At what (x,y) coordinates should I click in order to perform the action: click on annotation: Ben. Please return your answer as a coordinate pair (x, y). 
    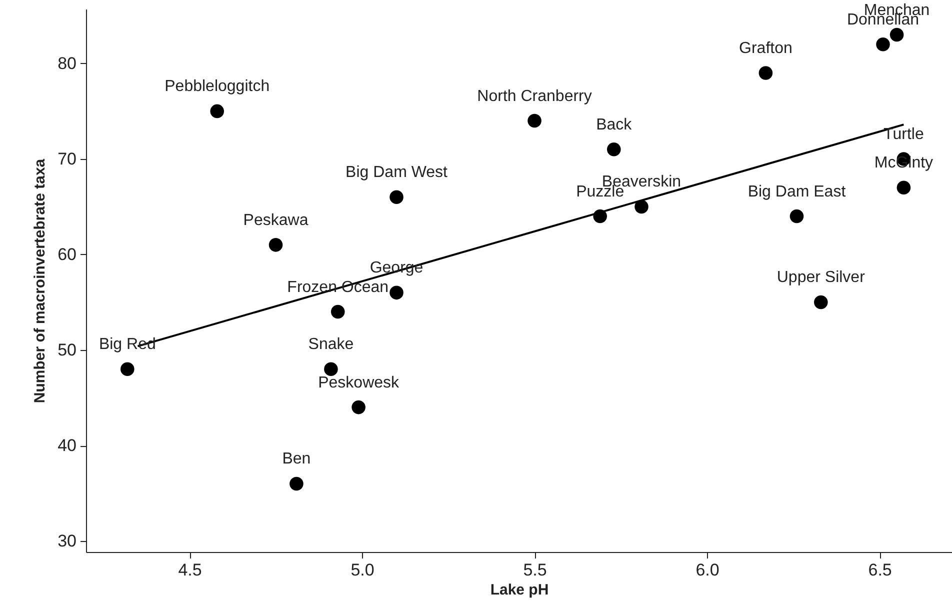
    Looking at the image, I should click on (296, 459).